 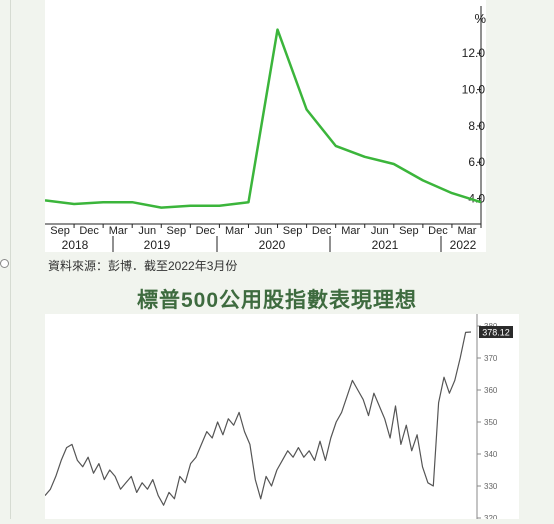 What do you see at coordinates (474, 53) in the screenshot?
I see `y-tick-label: 12.0` at bounding box center [474, 53].